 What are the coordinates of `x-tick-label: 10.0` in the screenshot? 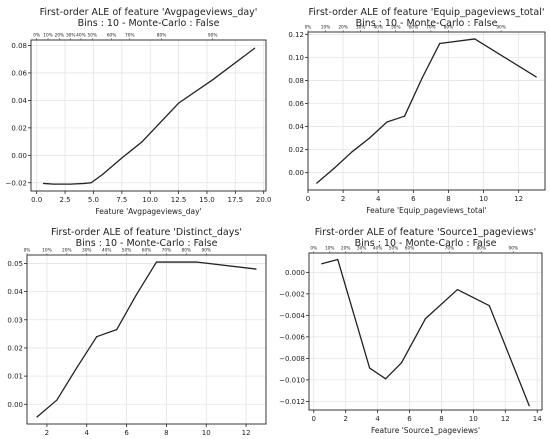 It's located at (150, 200).